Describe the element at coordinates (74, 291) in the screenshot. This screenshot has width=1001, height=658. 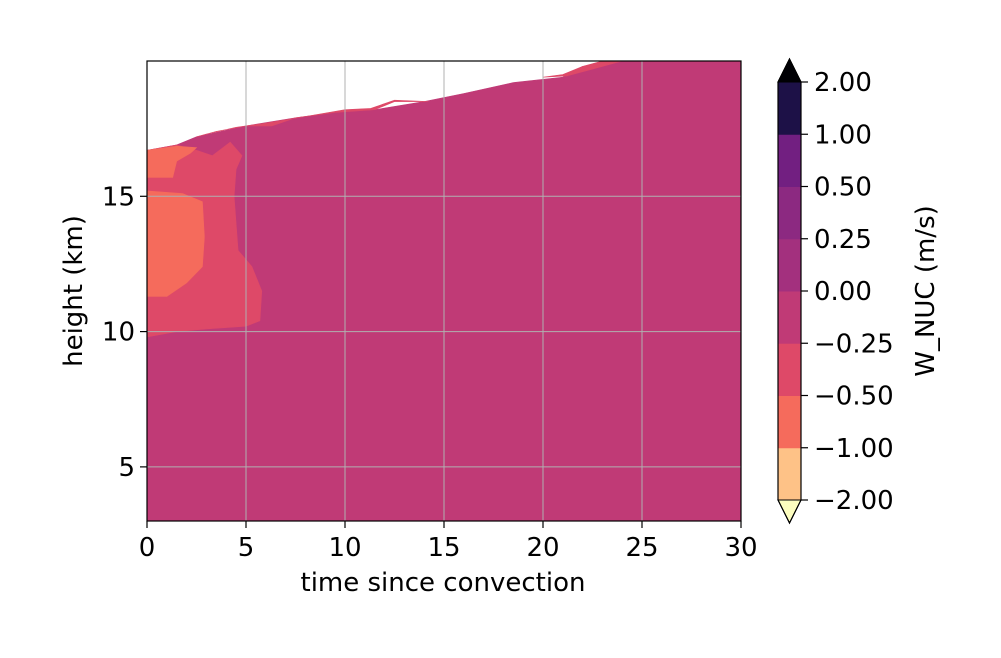
I see `y-axis-label: height (km)` at that location.